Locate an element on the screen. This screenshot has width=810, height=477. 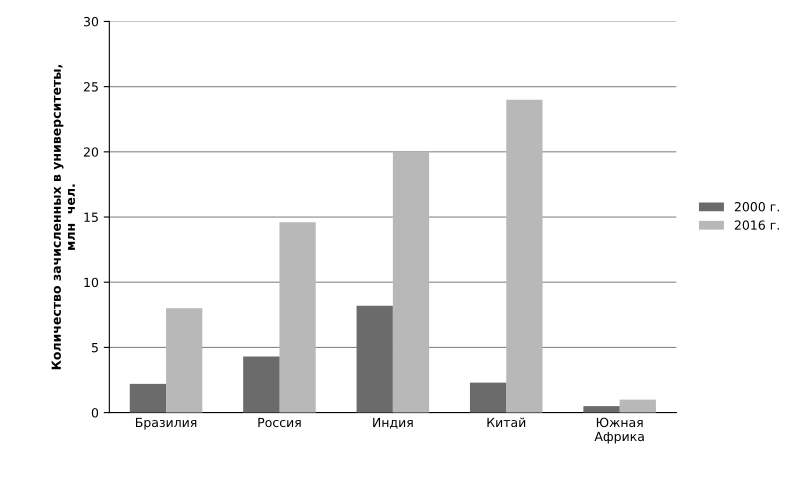
x-tick-label: Россия is located at coordinates (279, 423).